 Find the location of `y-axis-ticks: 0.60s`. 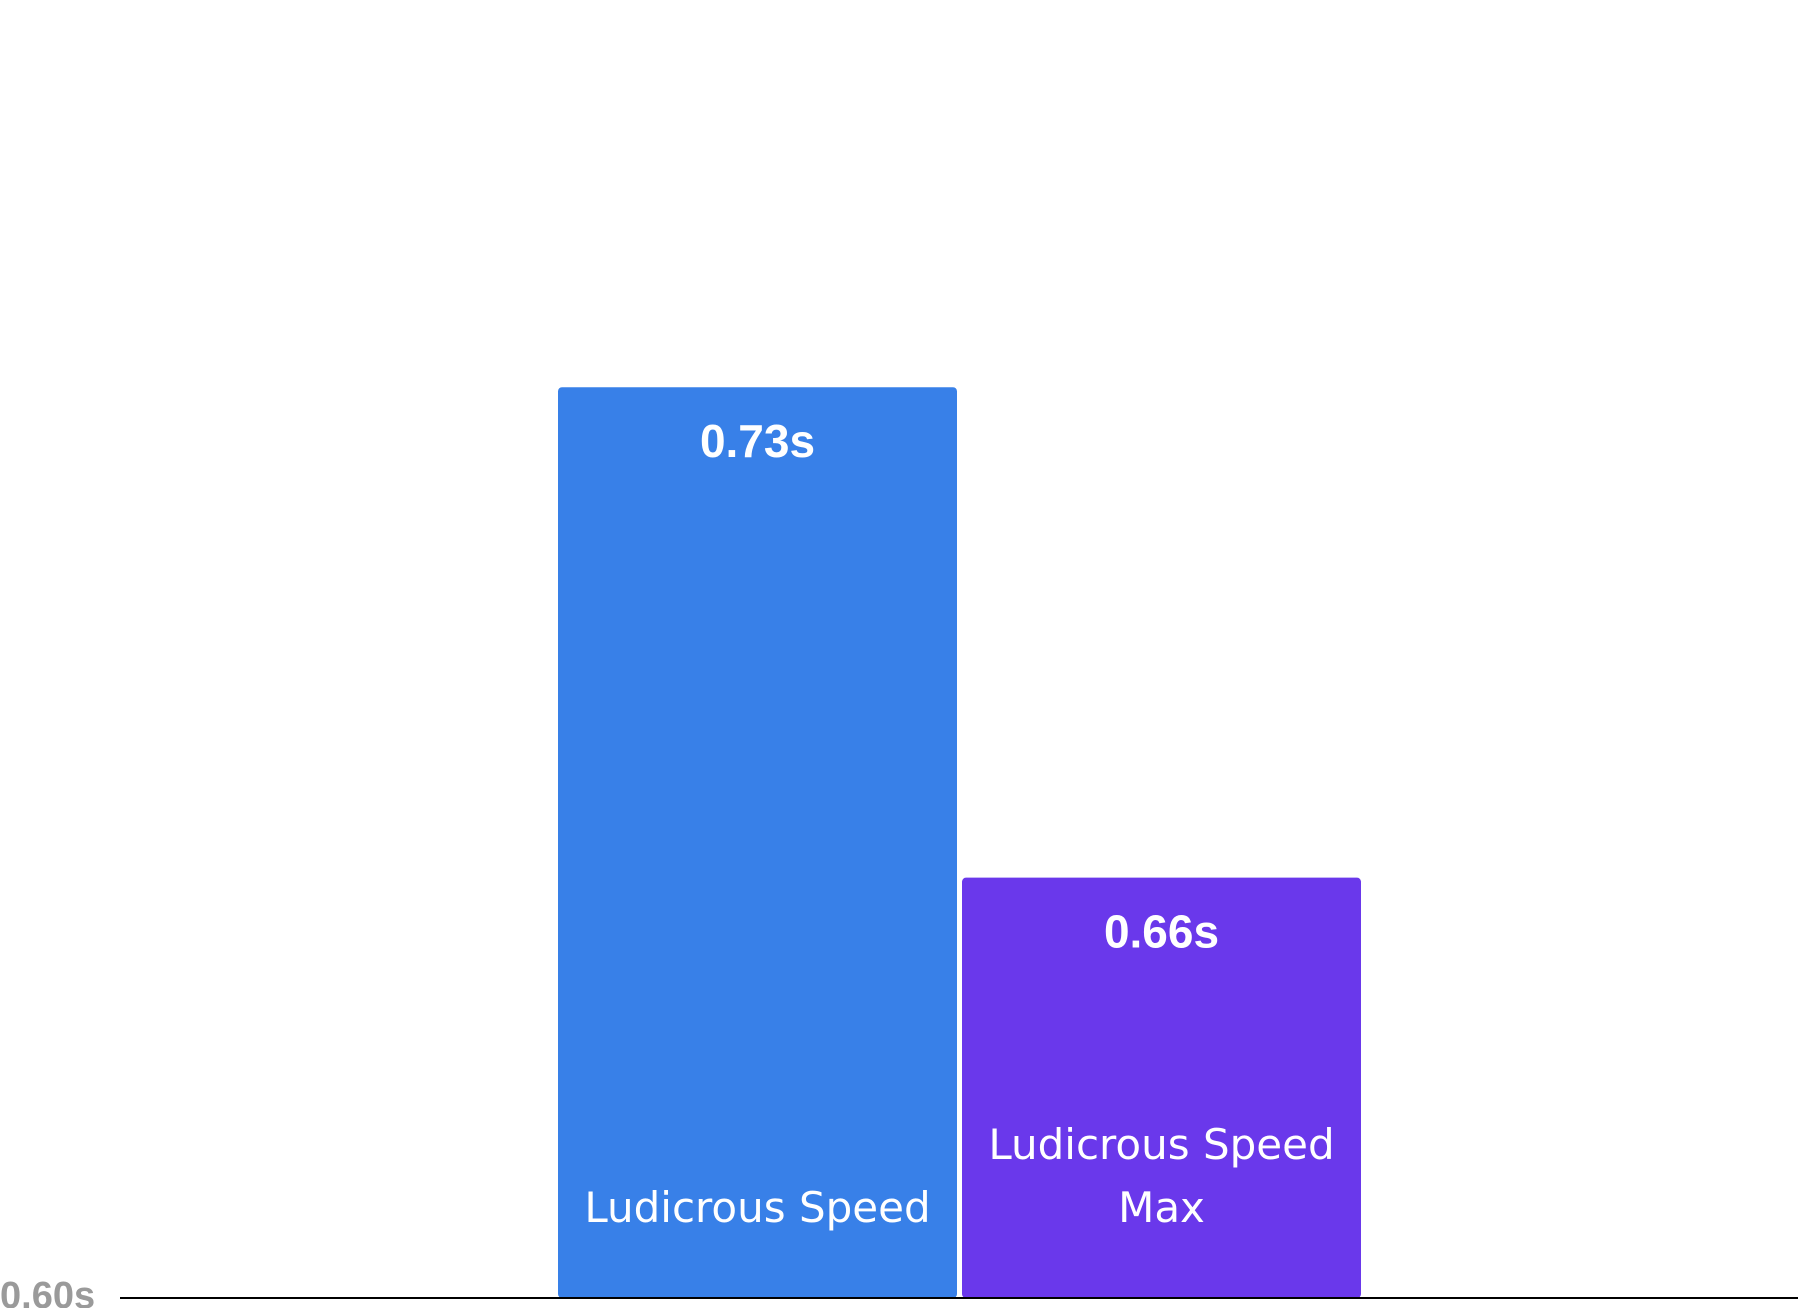

y-axis-ticks: 0.60s is located at coordinates (47, 1291).